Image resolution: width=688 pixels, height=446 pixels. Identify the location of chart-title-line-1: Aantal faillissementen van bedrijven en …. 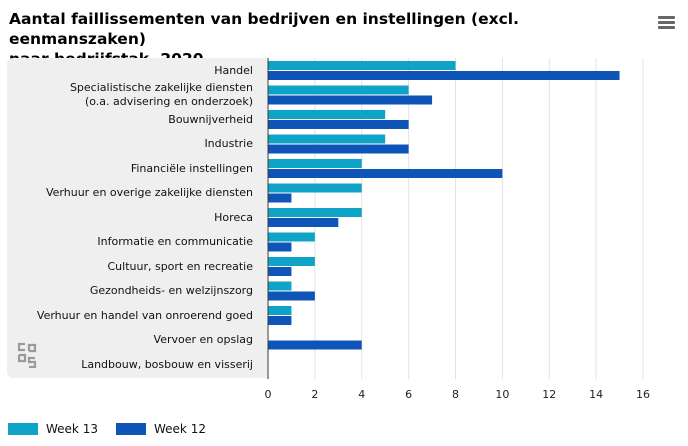
(264, 29).